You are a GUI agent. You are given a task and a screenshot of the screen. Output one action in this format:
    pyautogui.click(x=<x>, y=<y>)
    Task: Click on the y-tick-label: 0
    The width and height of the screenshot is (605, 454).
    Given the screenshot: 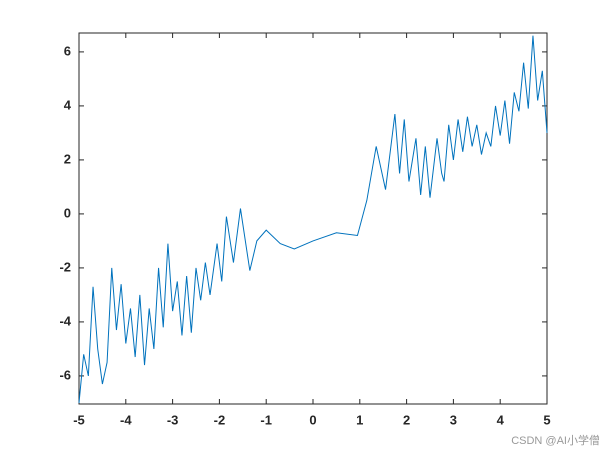 What is the action you would take?
    pyautogui.click(x=67, y=212)
    